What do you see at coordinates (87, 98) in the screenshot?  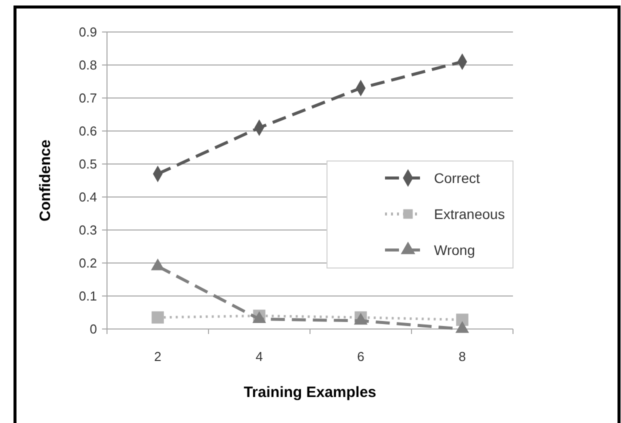 I see `y-tick-label: 0.7` at bounding box center [87, 98].